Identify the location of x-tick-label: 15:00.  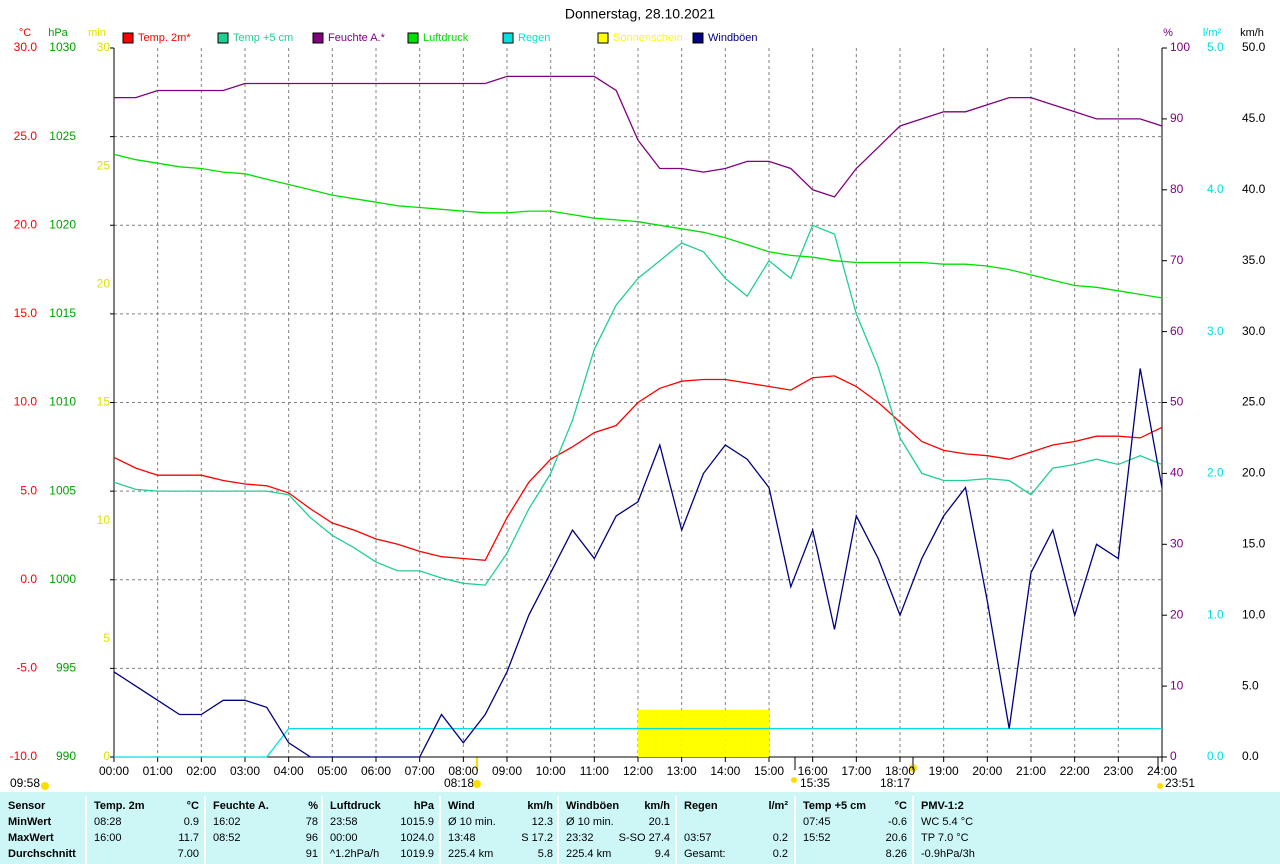
(769, 771).